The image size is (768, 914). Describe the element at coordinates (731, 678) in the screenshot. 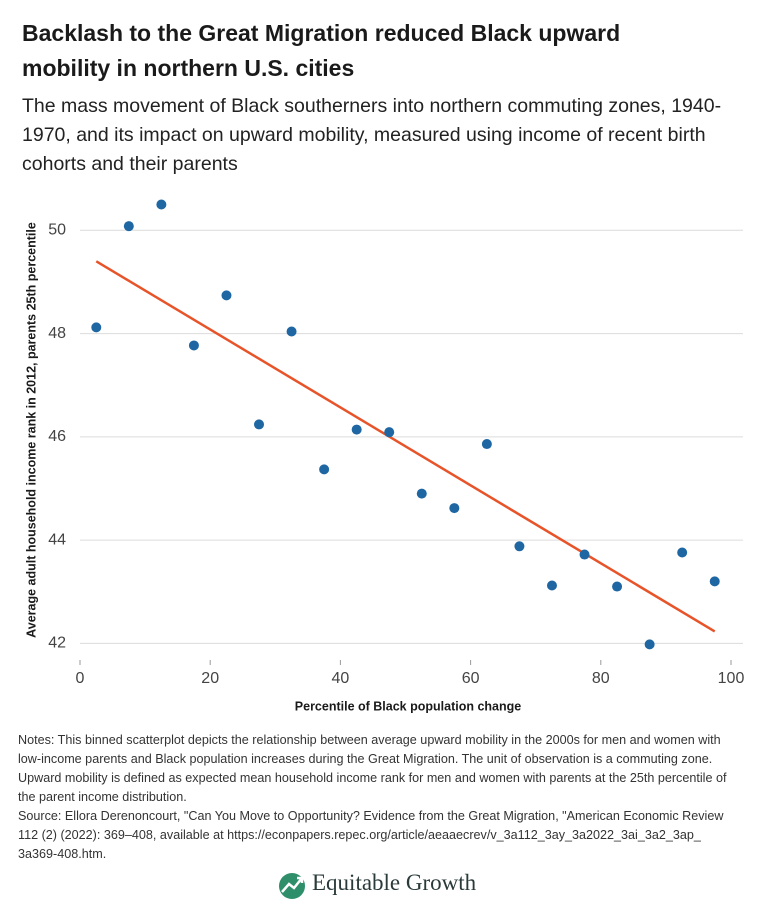

I see `x-tick-label: 100` at that location.